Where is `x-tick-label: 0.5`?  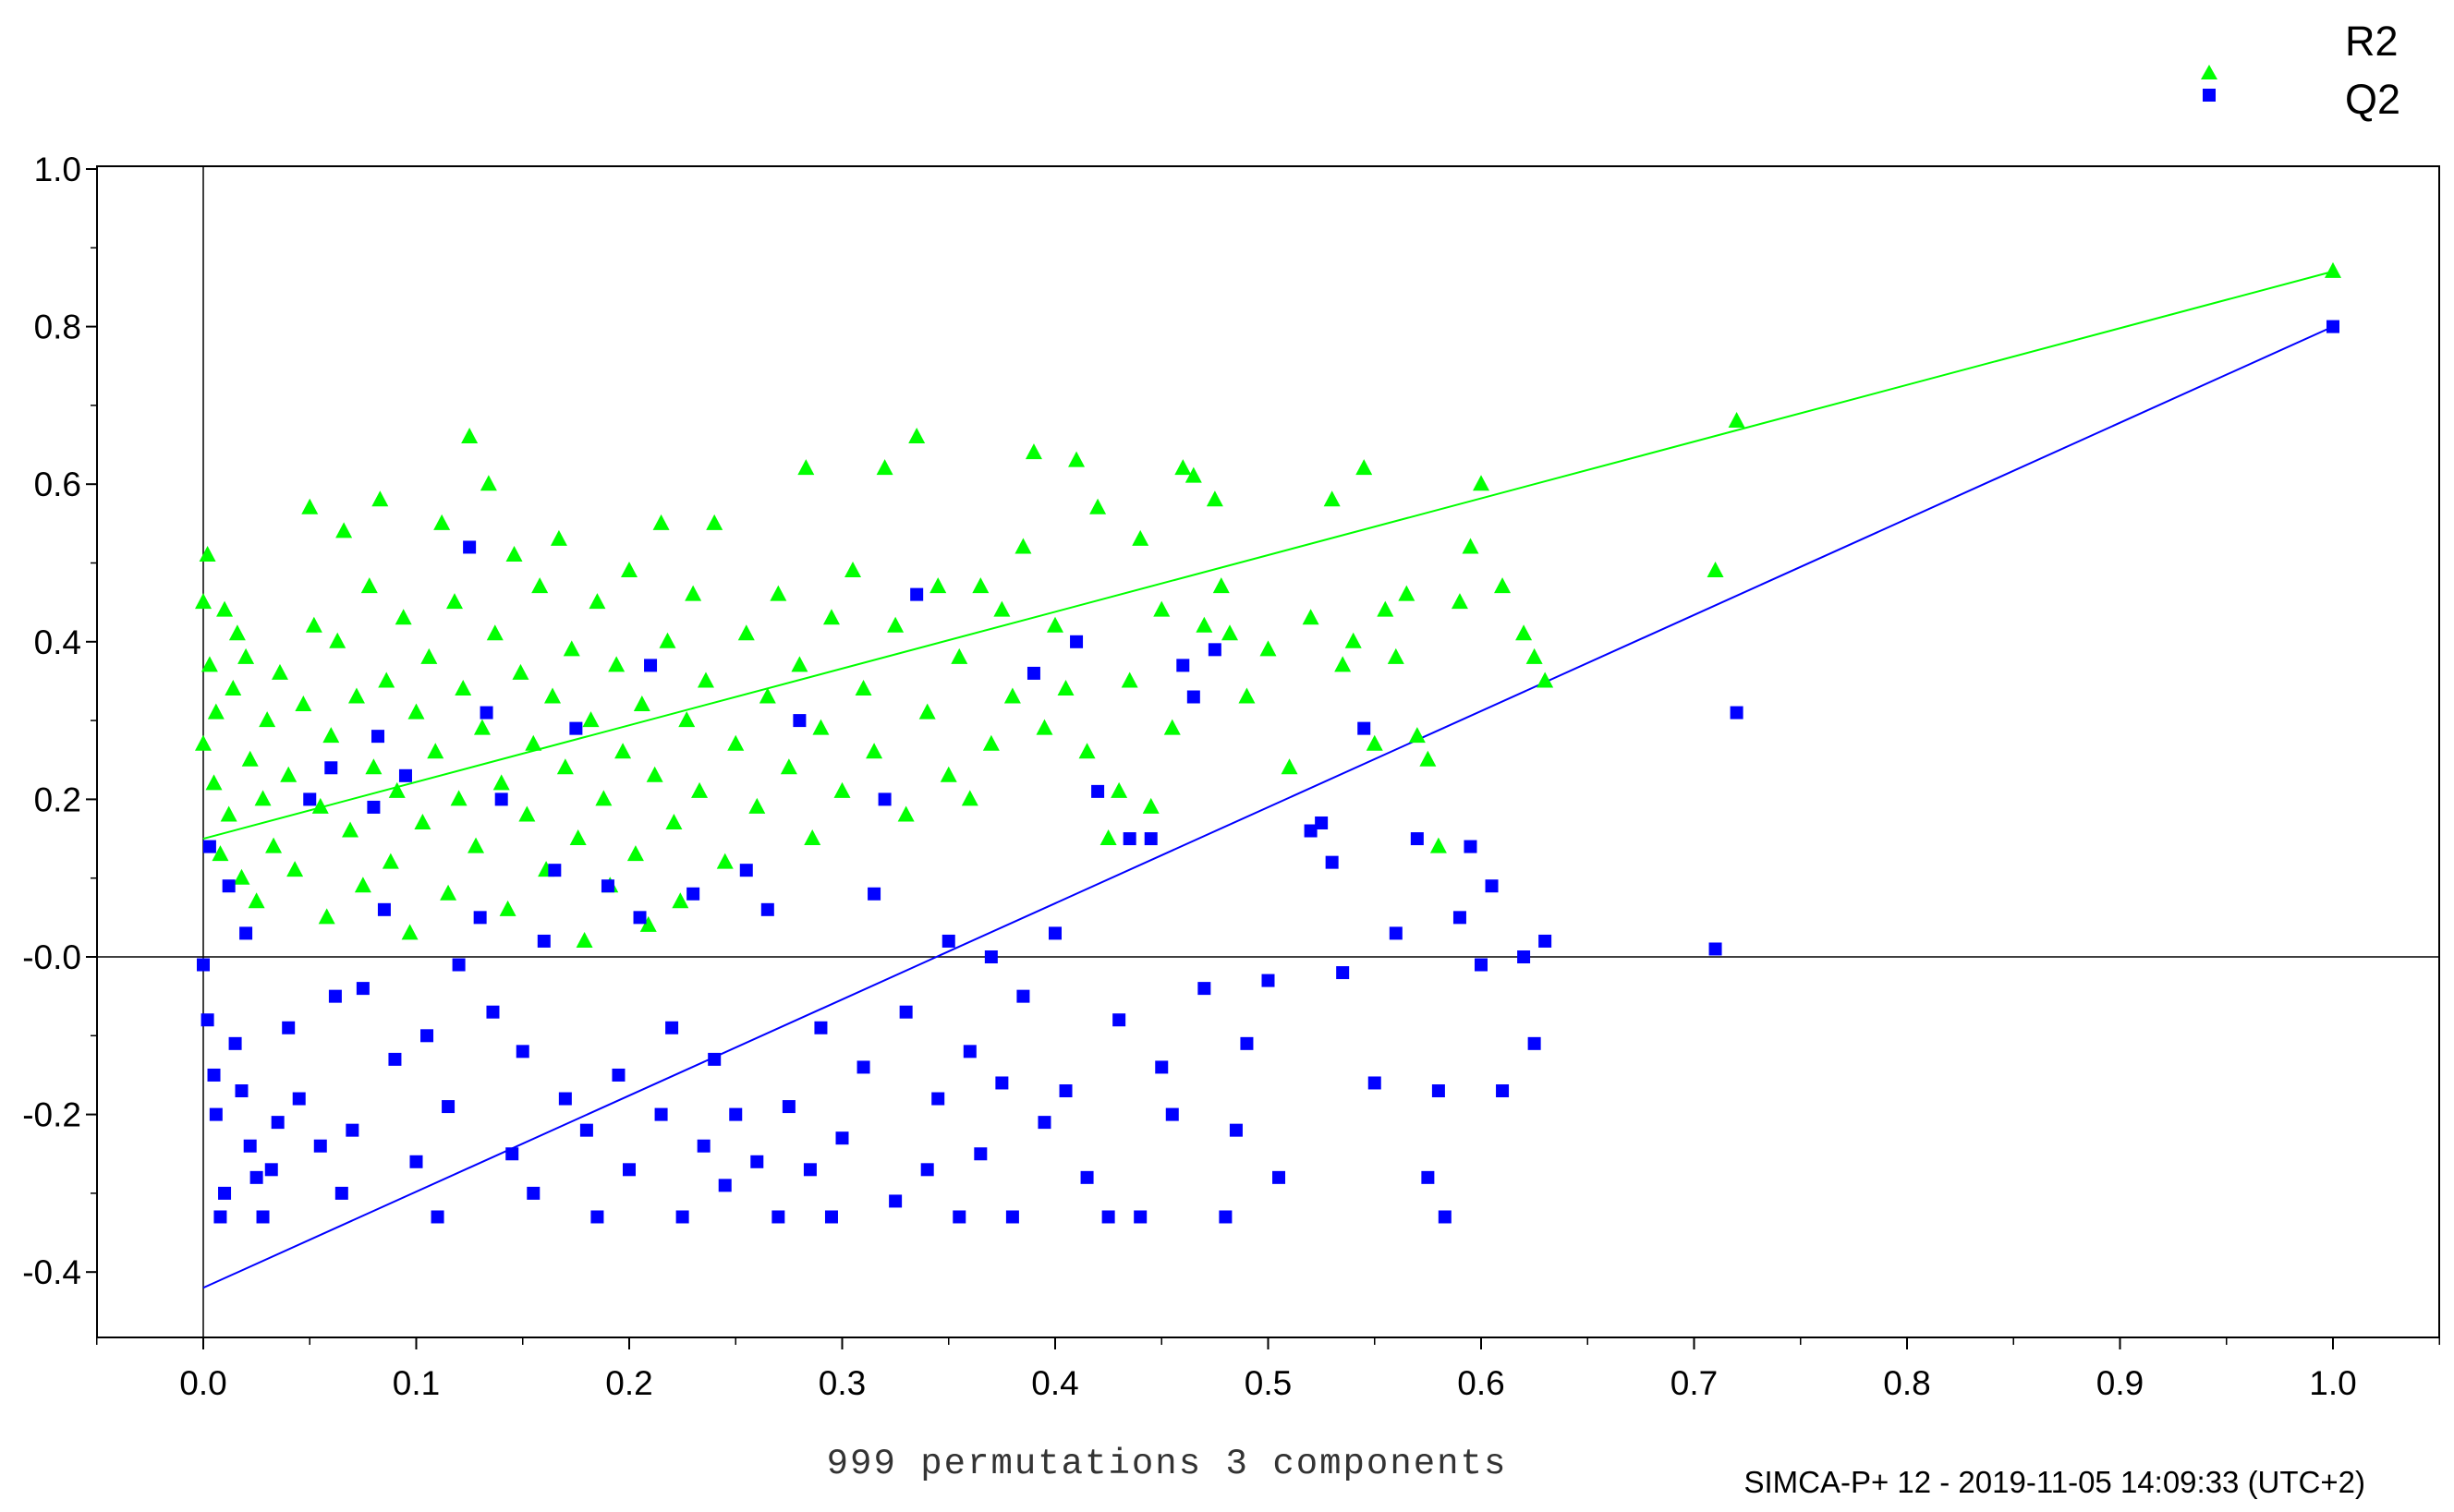 x-tick-label: 0.5 is located at coordinates (1269, 1383).